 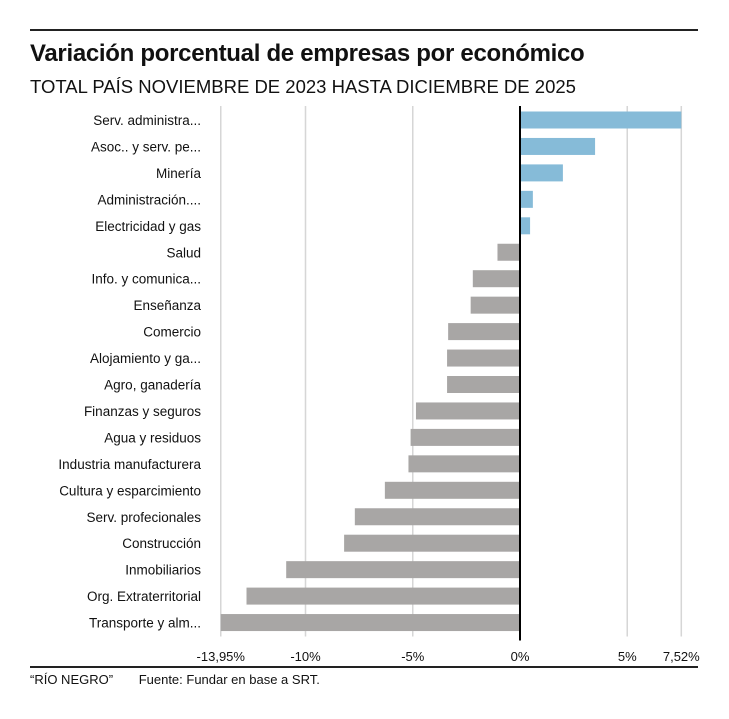 What do you see at coordinates (167, 305) in the screenshot?
I see `category-label: Enseñanza` at bounding box center [167, 305].